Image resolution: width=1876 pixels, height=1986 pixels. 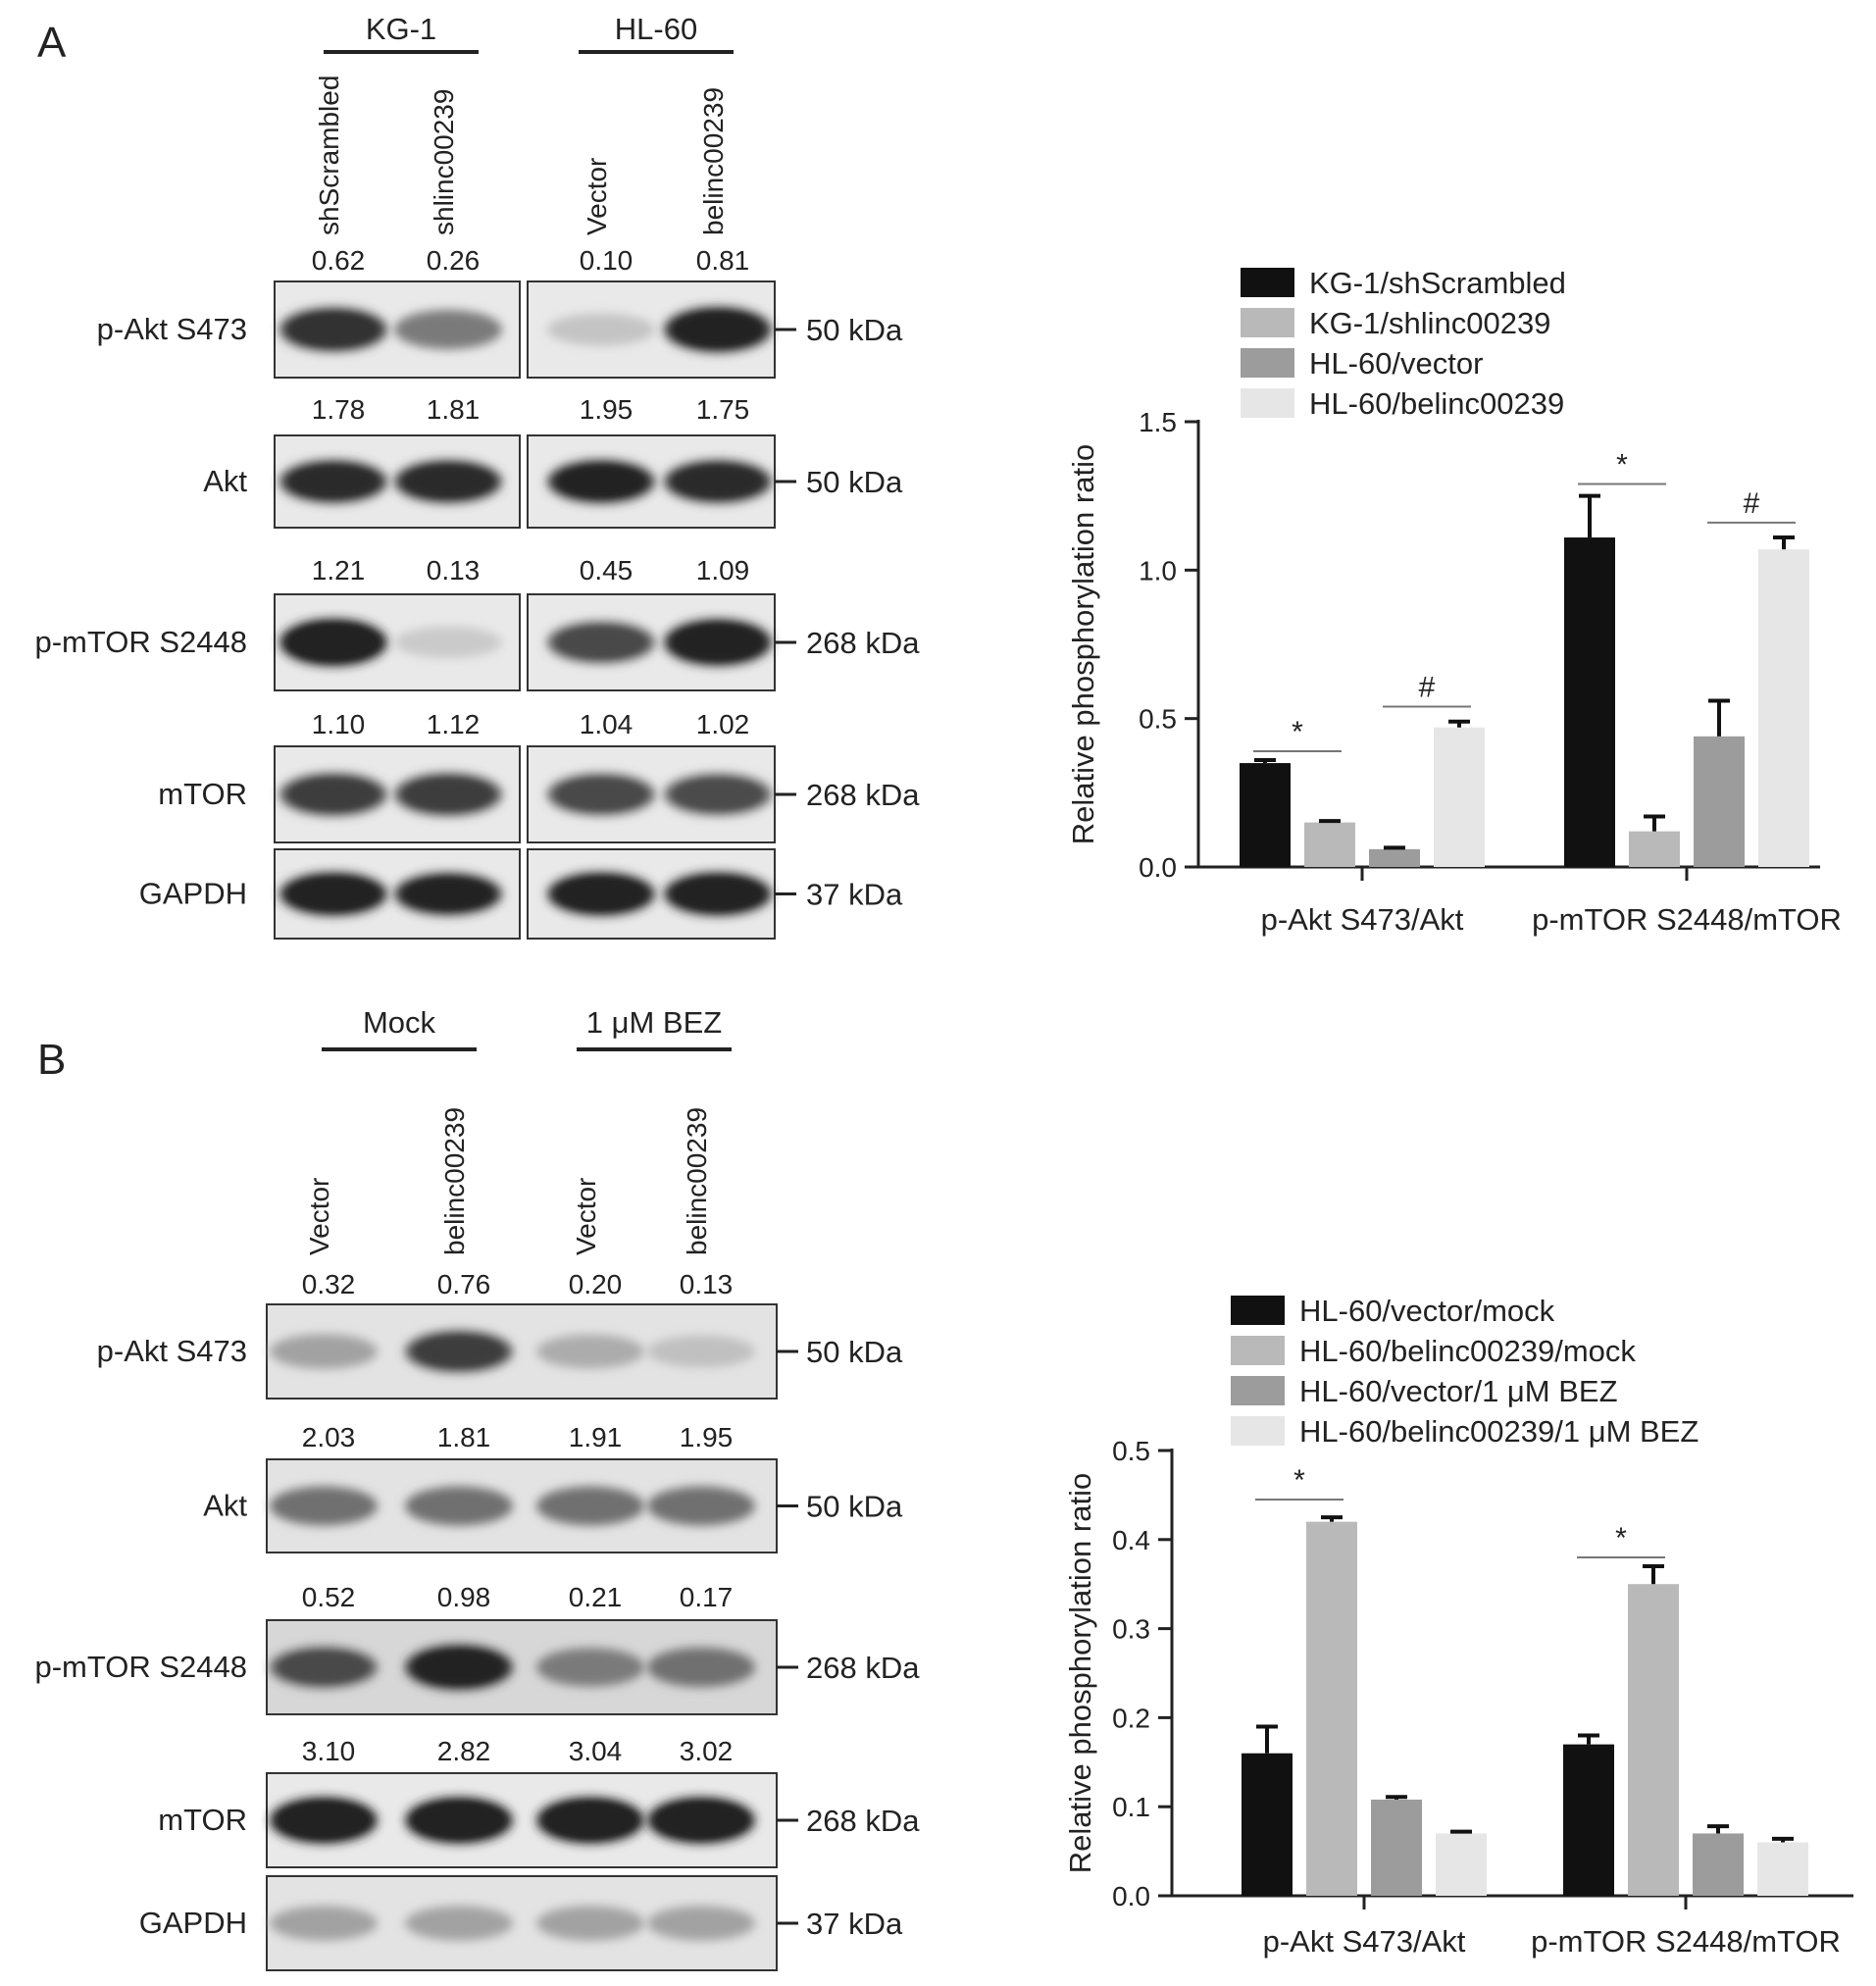 I want to click on group-label-mock: Mock, so click(x=399, y=1022).